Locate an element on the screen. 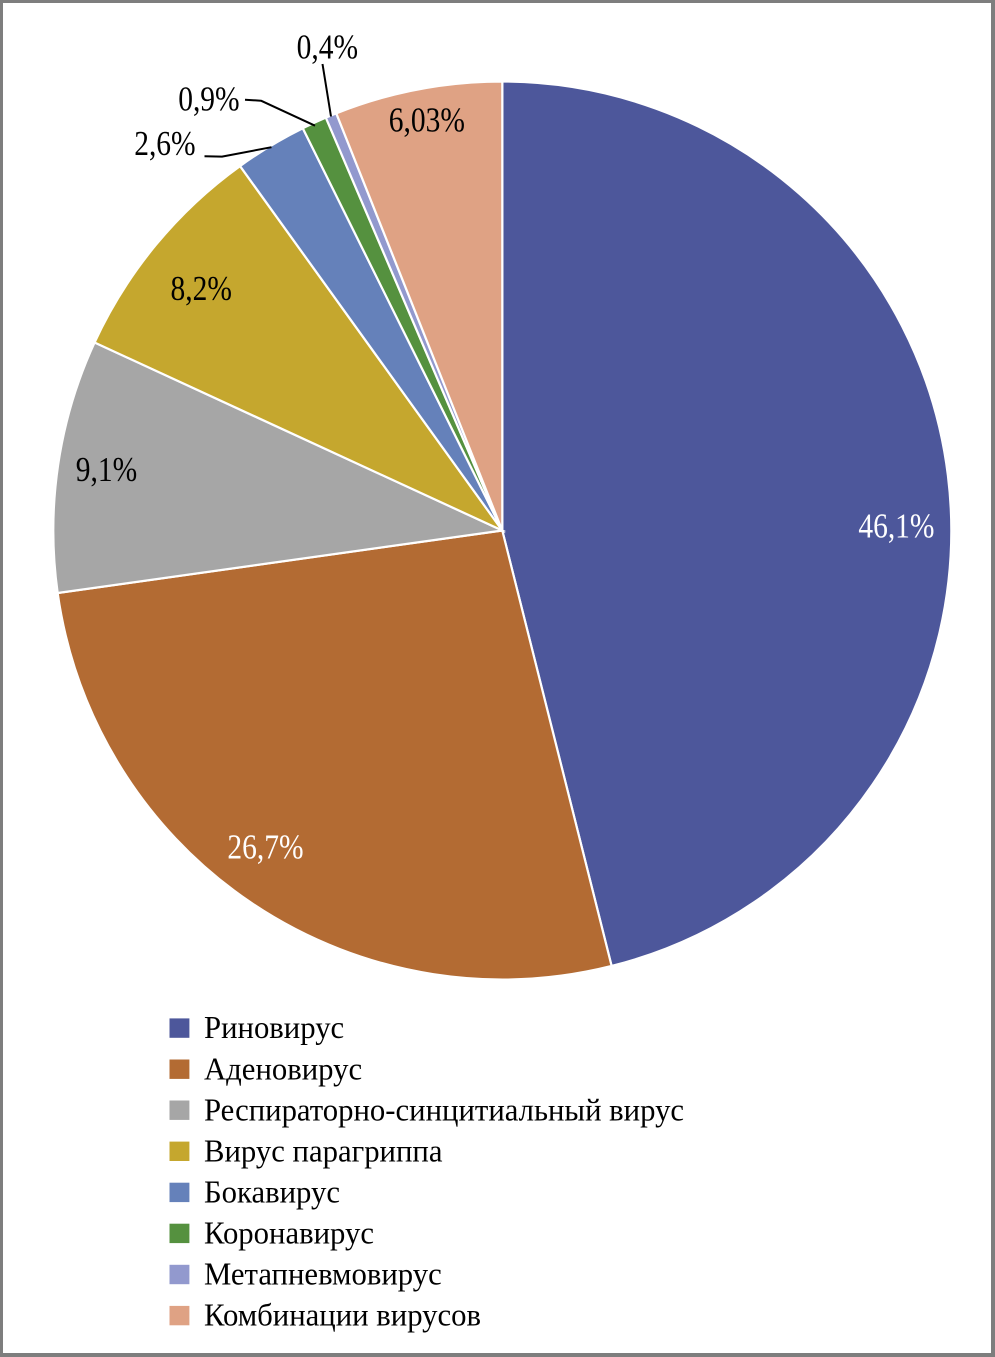 Image resolution: width=995 pixels, height=1357 pixels. svg-text: Метапневмовирус is located at coordinates (323, 1274).